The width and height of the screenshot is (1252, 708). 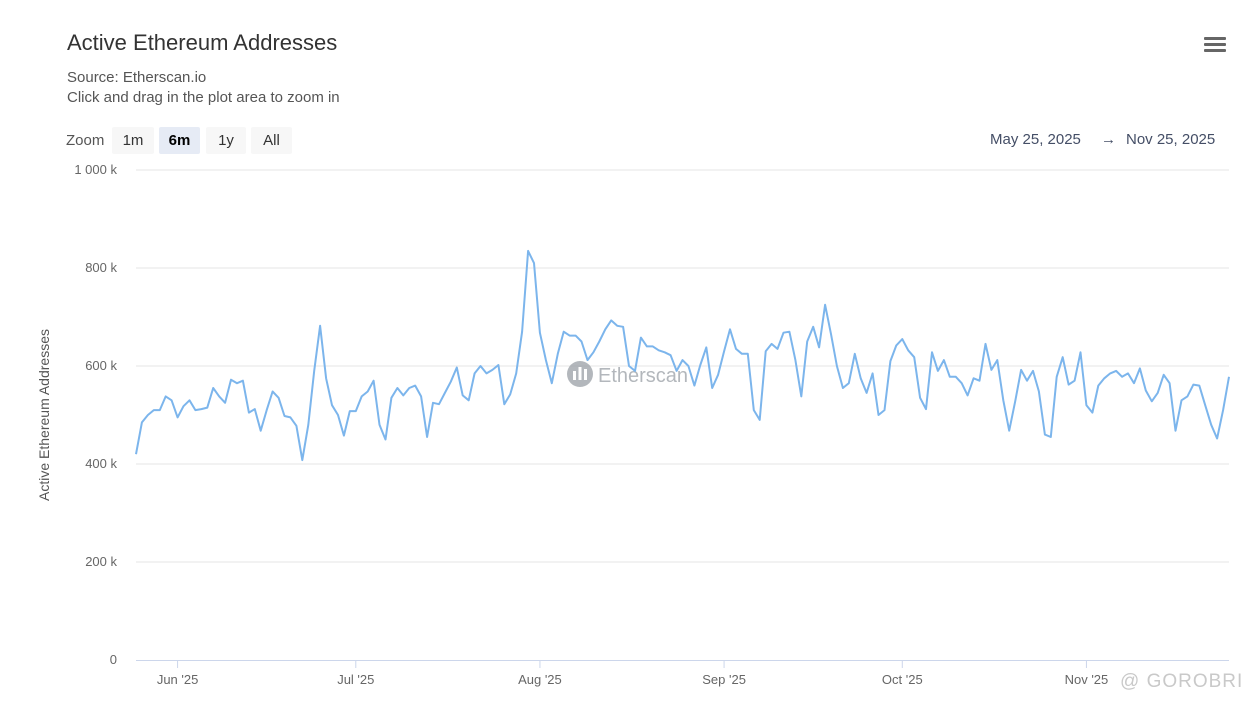 What do you see at coordinates (271, 140) in the screenshot?
I see `zoom-all-button: All` at bounding box center [271, 140].